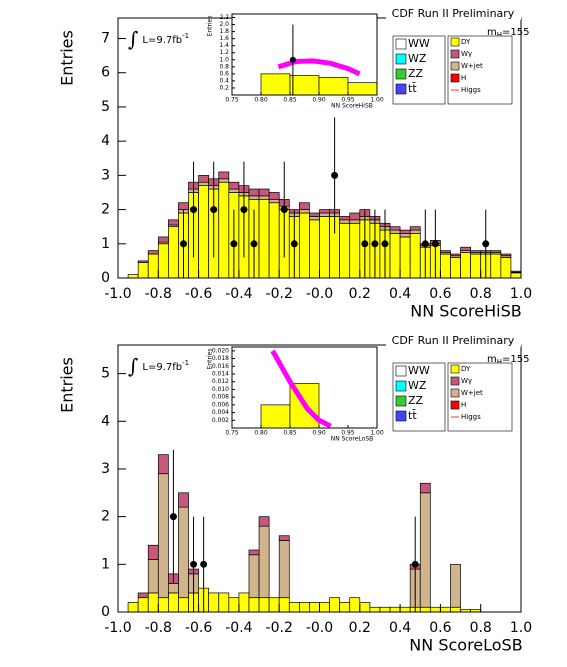 The image size is (567, 667). Describe the element at coordinates (515, 359) in the screenshot. I see `mass-rest: =155` at that location.